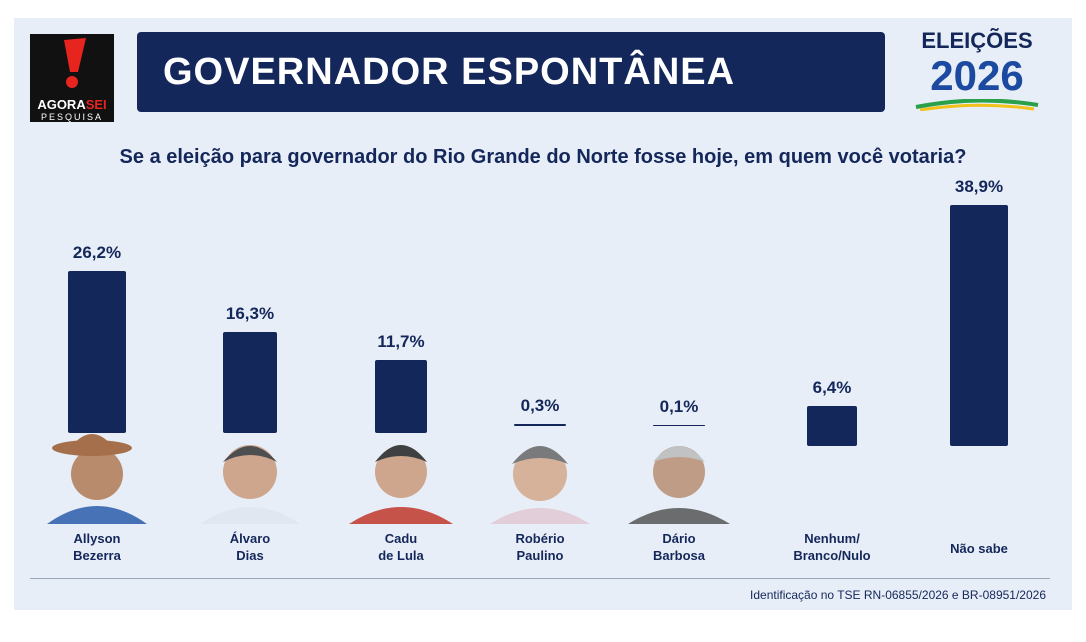 Image resolution: width=1086 pixels, height=642 pixels. I want to click on category-label: Cadu de Lula, so click(401, 547).